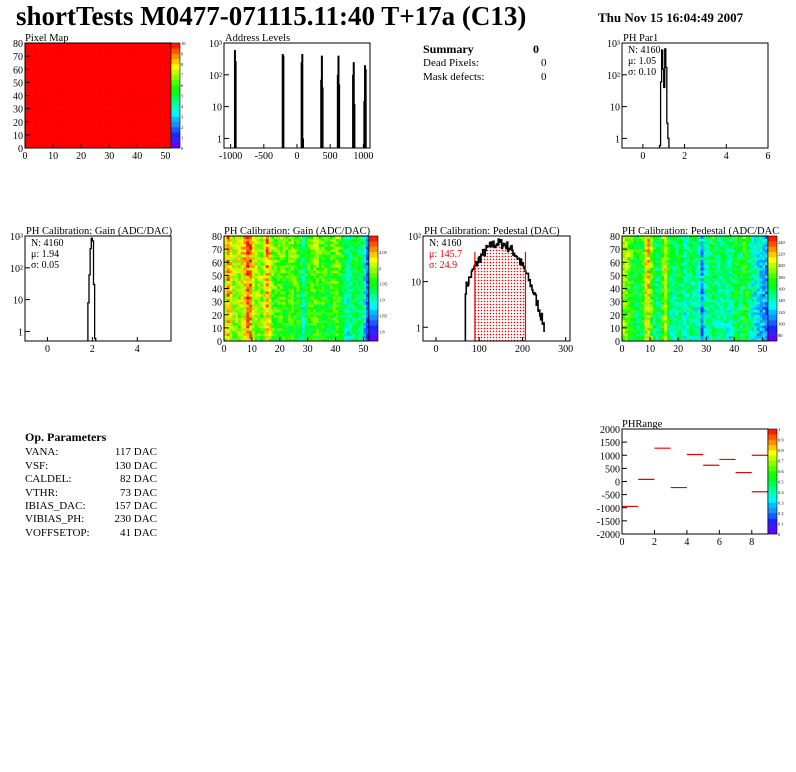 This screenshot has height=772, width=796. What do you see at coordinates (217, 276) in the screenshot?
I see `y-tick-label: 50` at bounding box center [217, 276].